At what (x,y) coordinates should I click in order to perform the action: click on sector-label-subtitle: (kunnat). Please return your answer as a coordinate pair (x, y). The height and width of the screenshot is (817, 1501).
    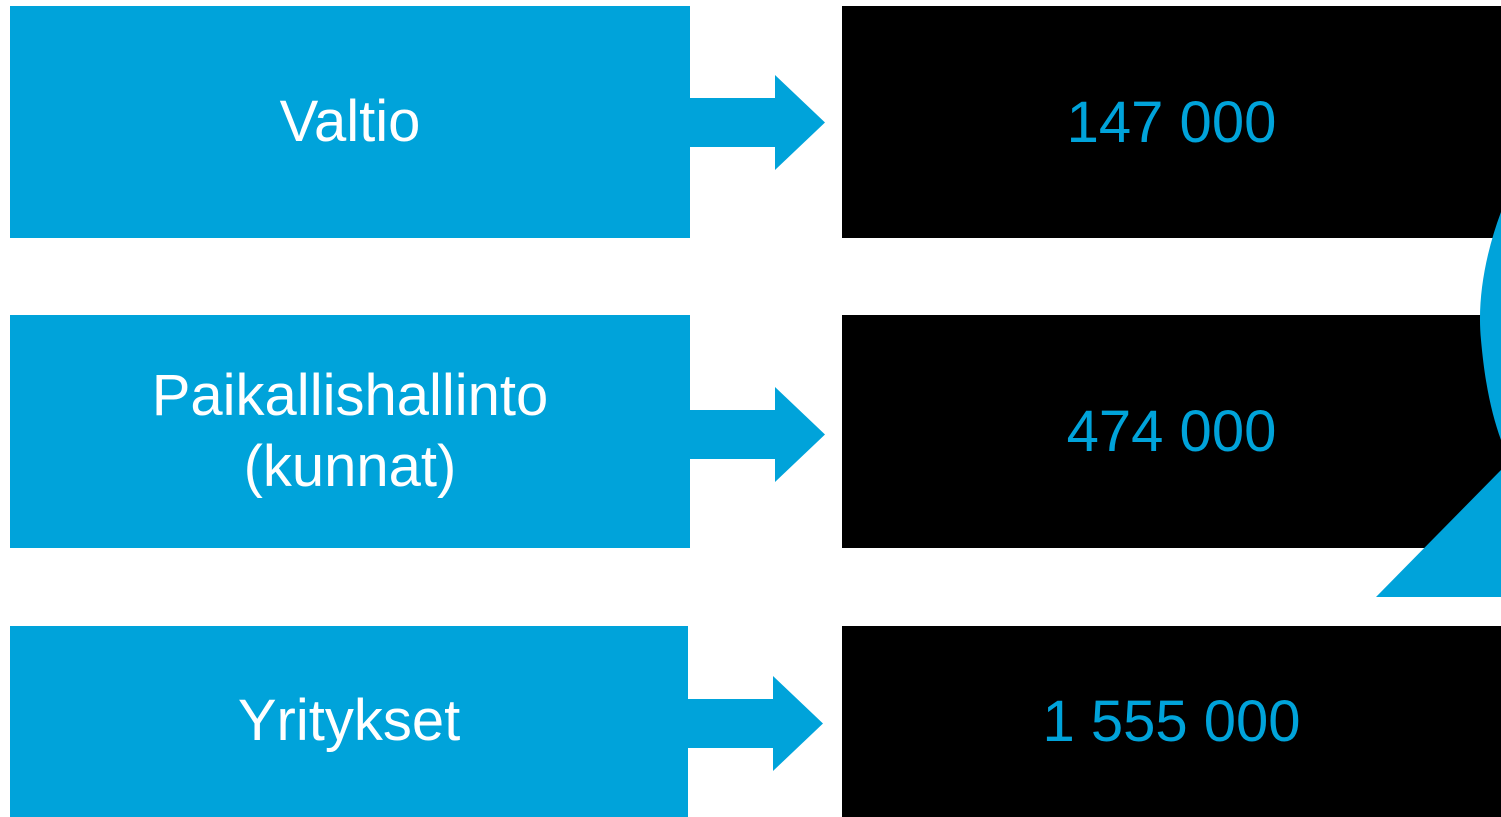
    Looking at the image, I should click on (350, 466).